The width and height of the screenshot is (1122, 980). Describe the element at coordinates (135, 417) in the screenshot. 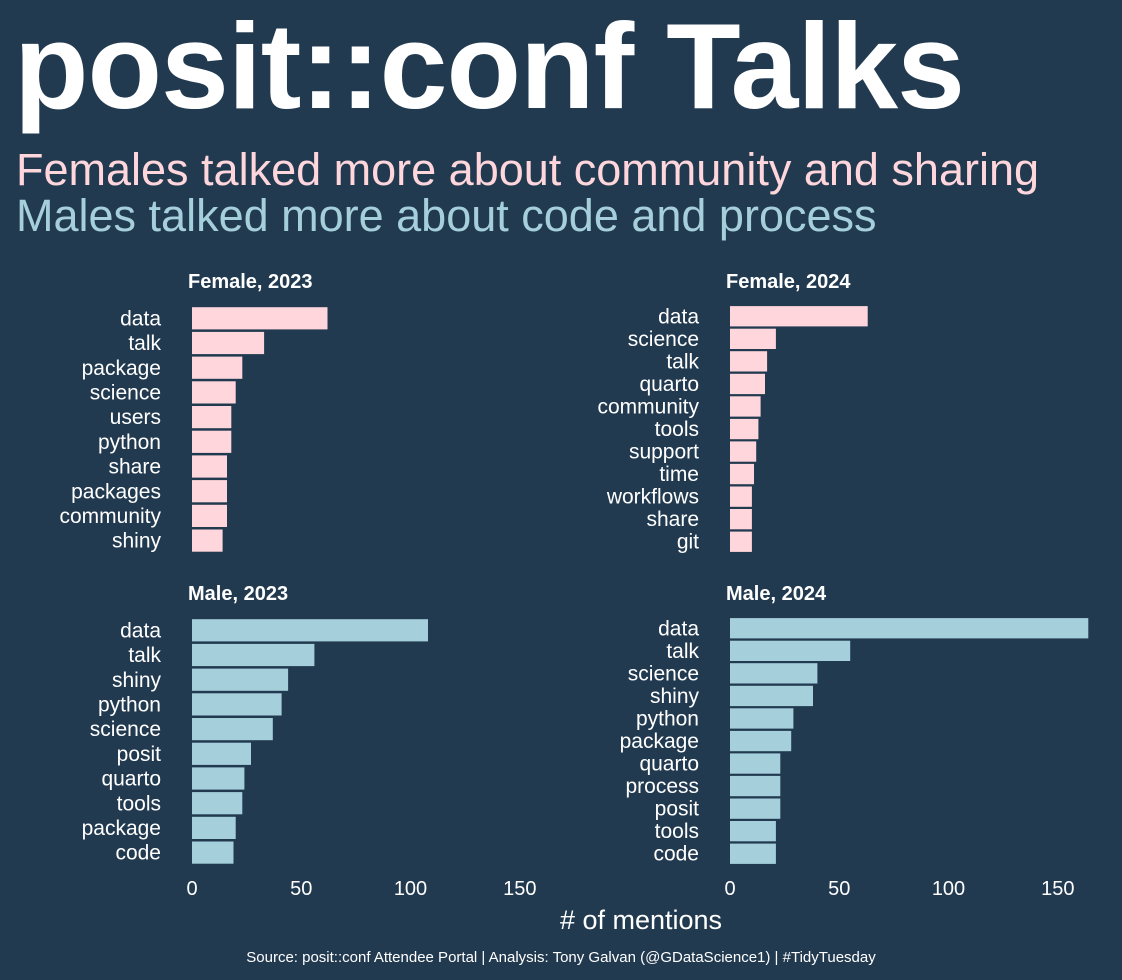

I see `category-label: users` at that location.